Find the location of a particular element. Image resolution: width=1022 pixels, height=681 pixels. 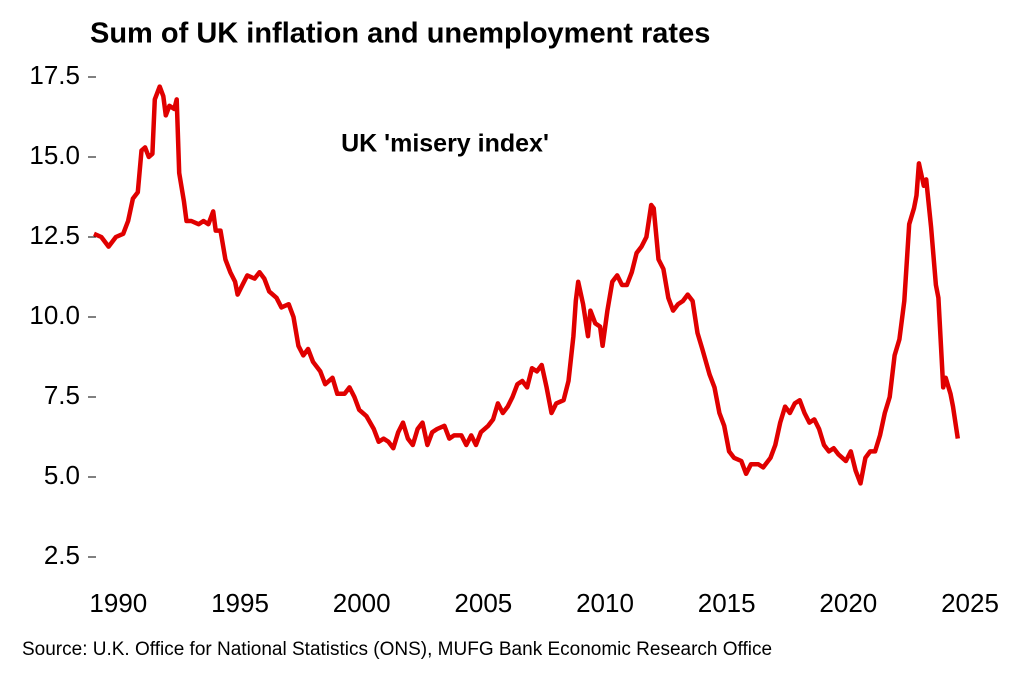

annotation: UK 'misery index' is located at coordinates (445, 144).